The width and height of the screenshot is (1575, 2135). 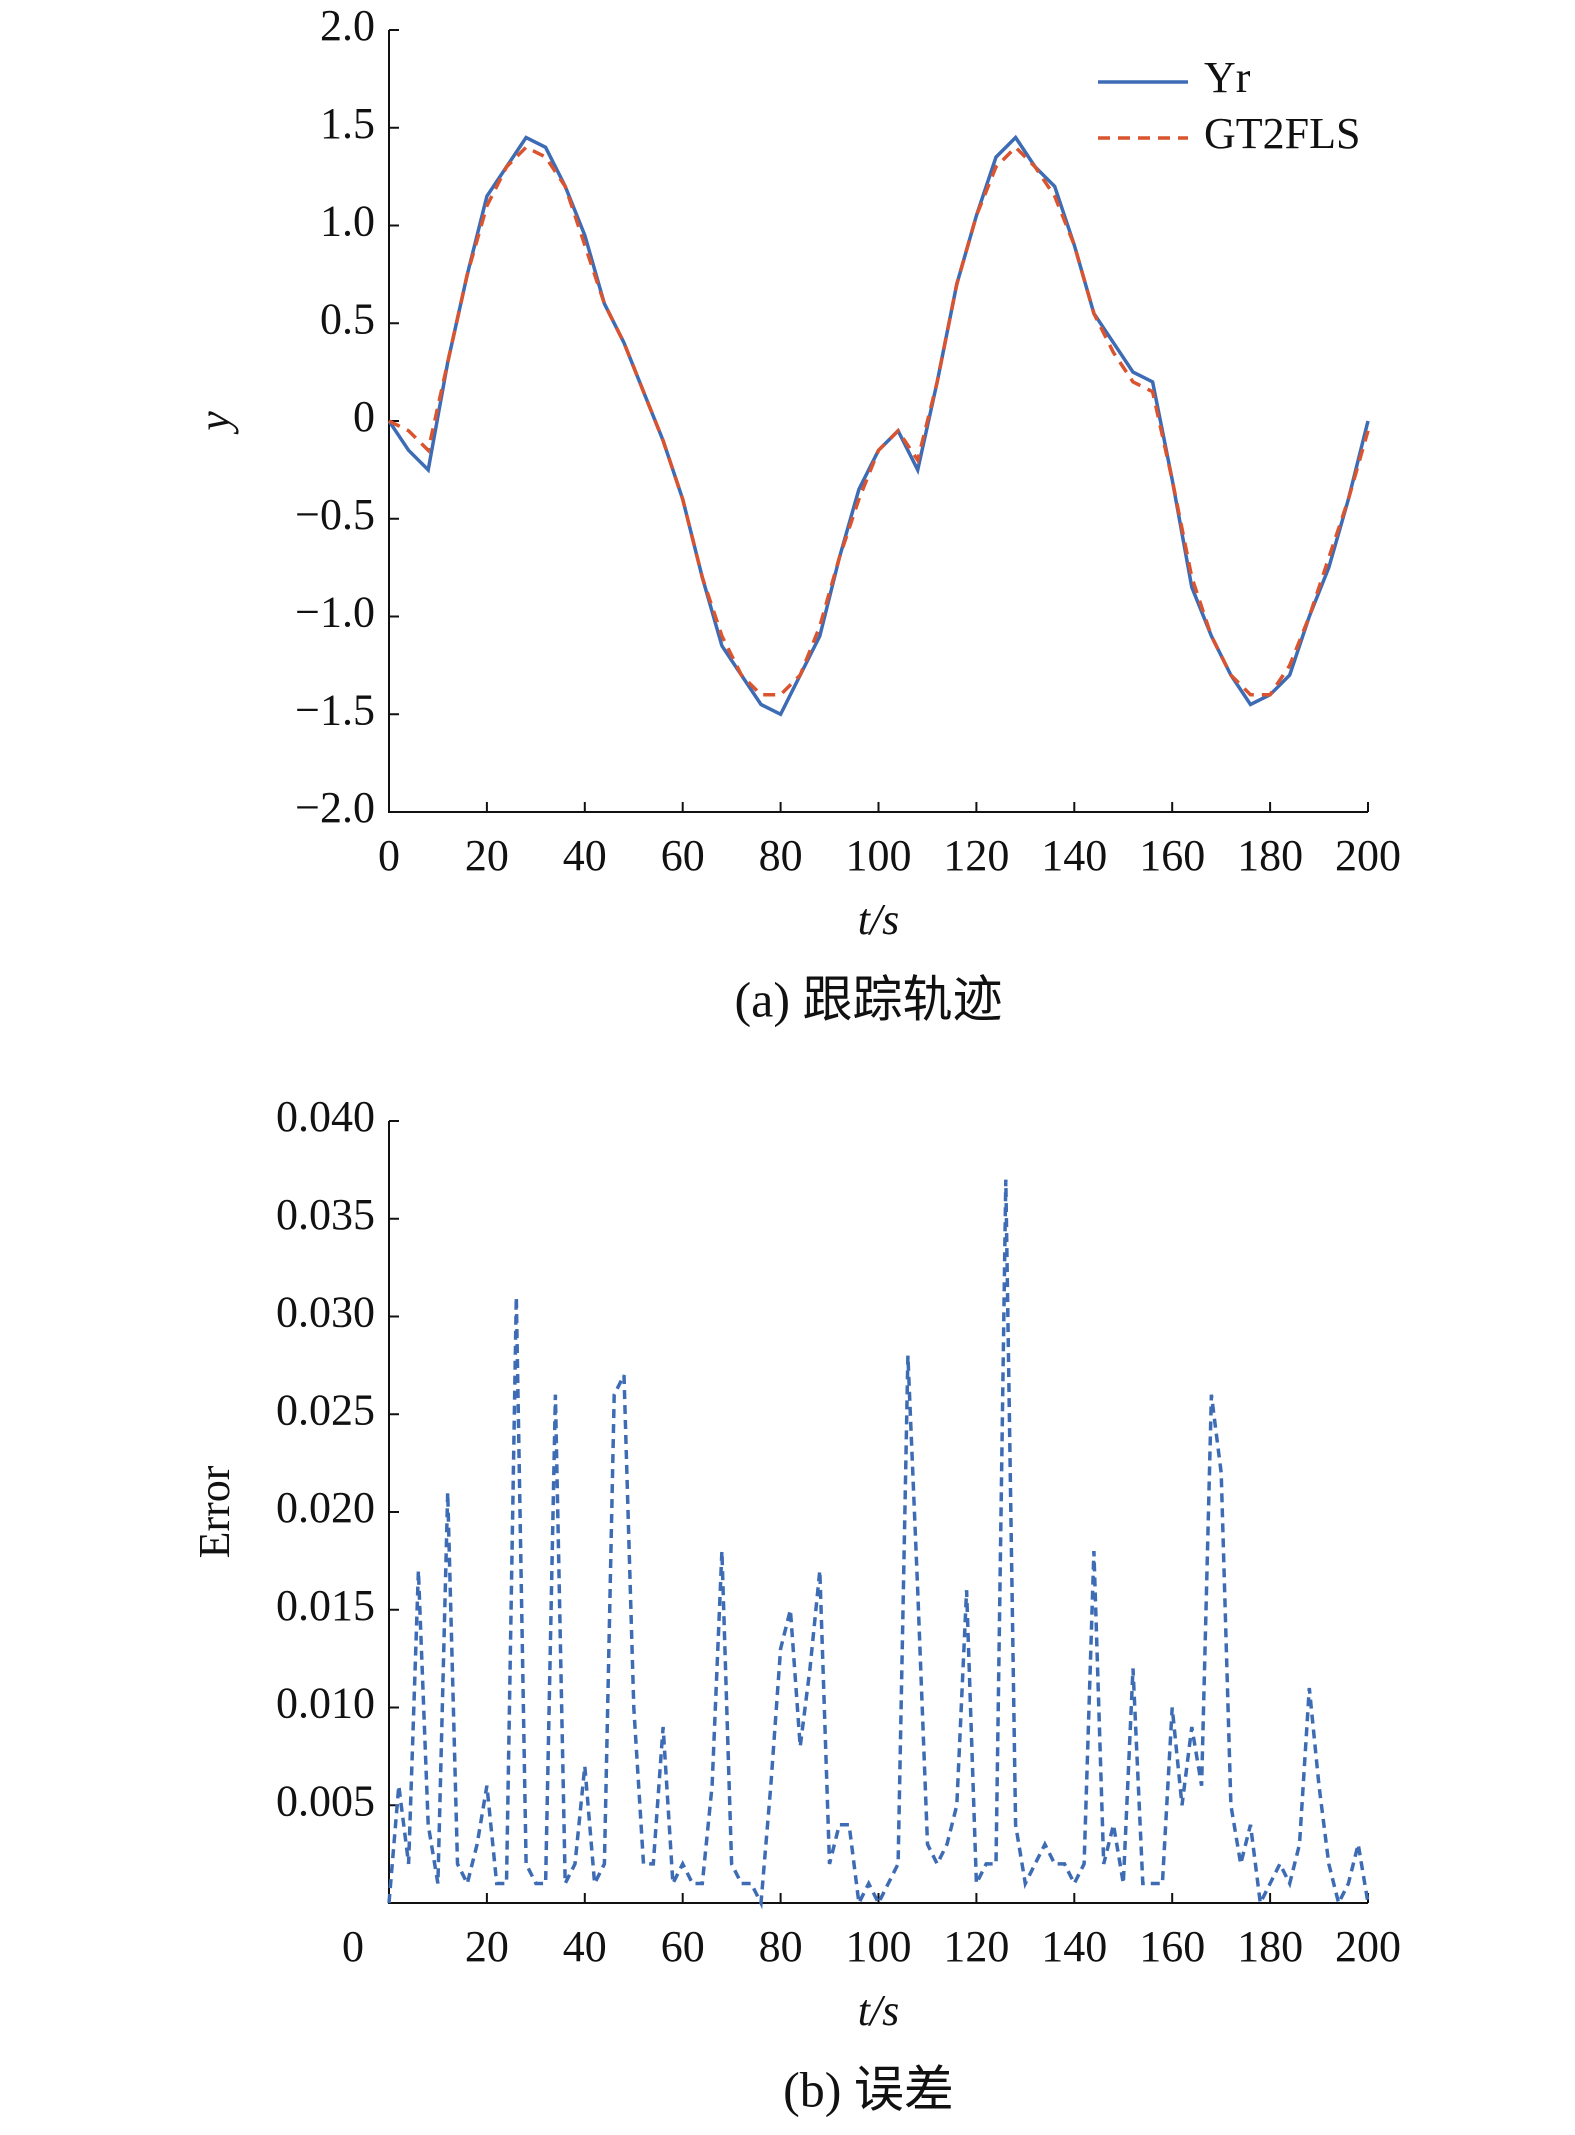 I want to click on y-tick-label: −1.0, so click(x=335, y=612).